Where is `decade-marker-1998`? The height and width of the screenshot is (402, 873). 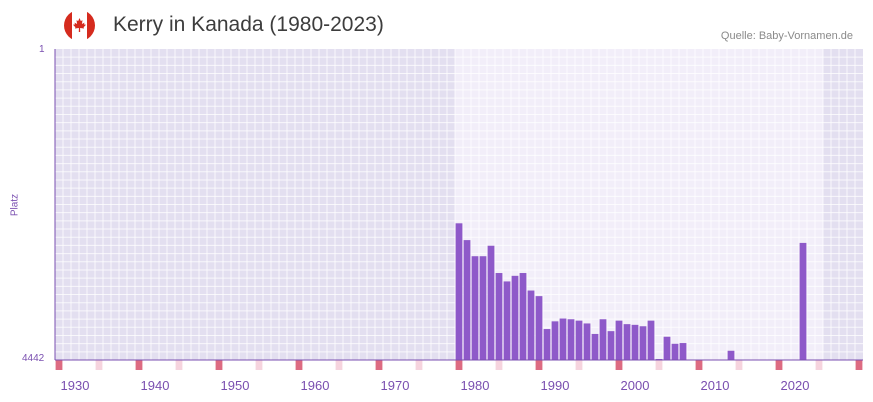
decade-marker-1998 is located at coordinates (619, 365).